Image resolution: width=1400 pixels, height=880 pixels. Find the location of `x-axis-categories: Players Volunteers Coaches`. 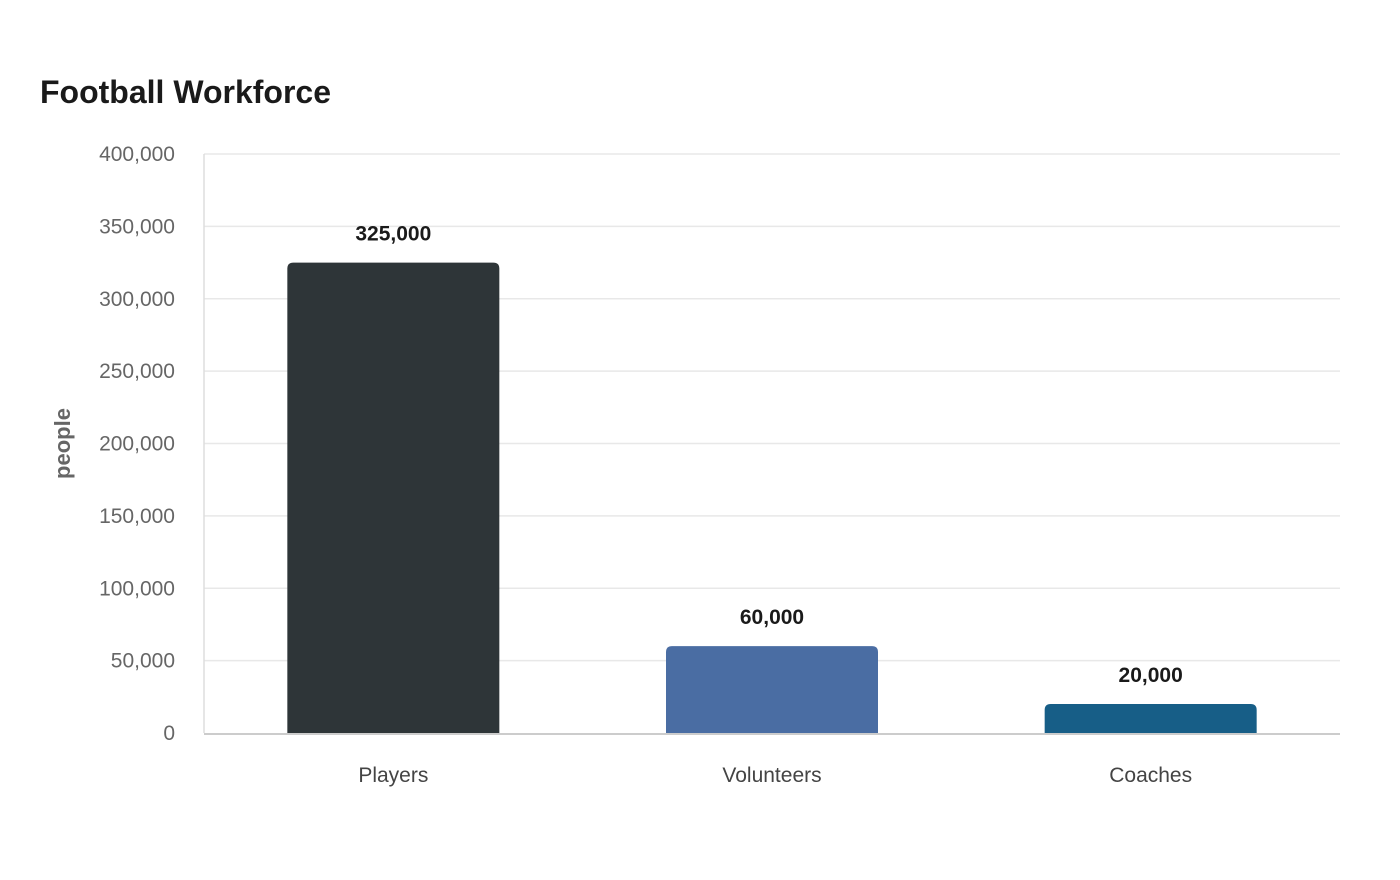

x-axis-categories: Players Volunteers Coaches is located at coordinates (775, 775).